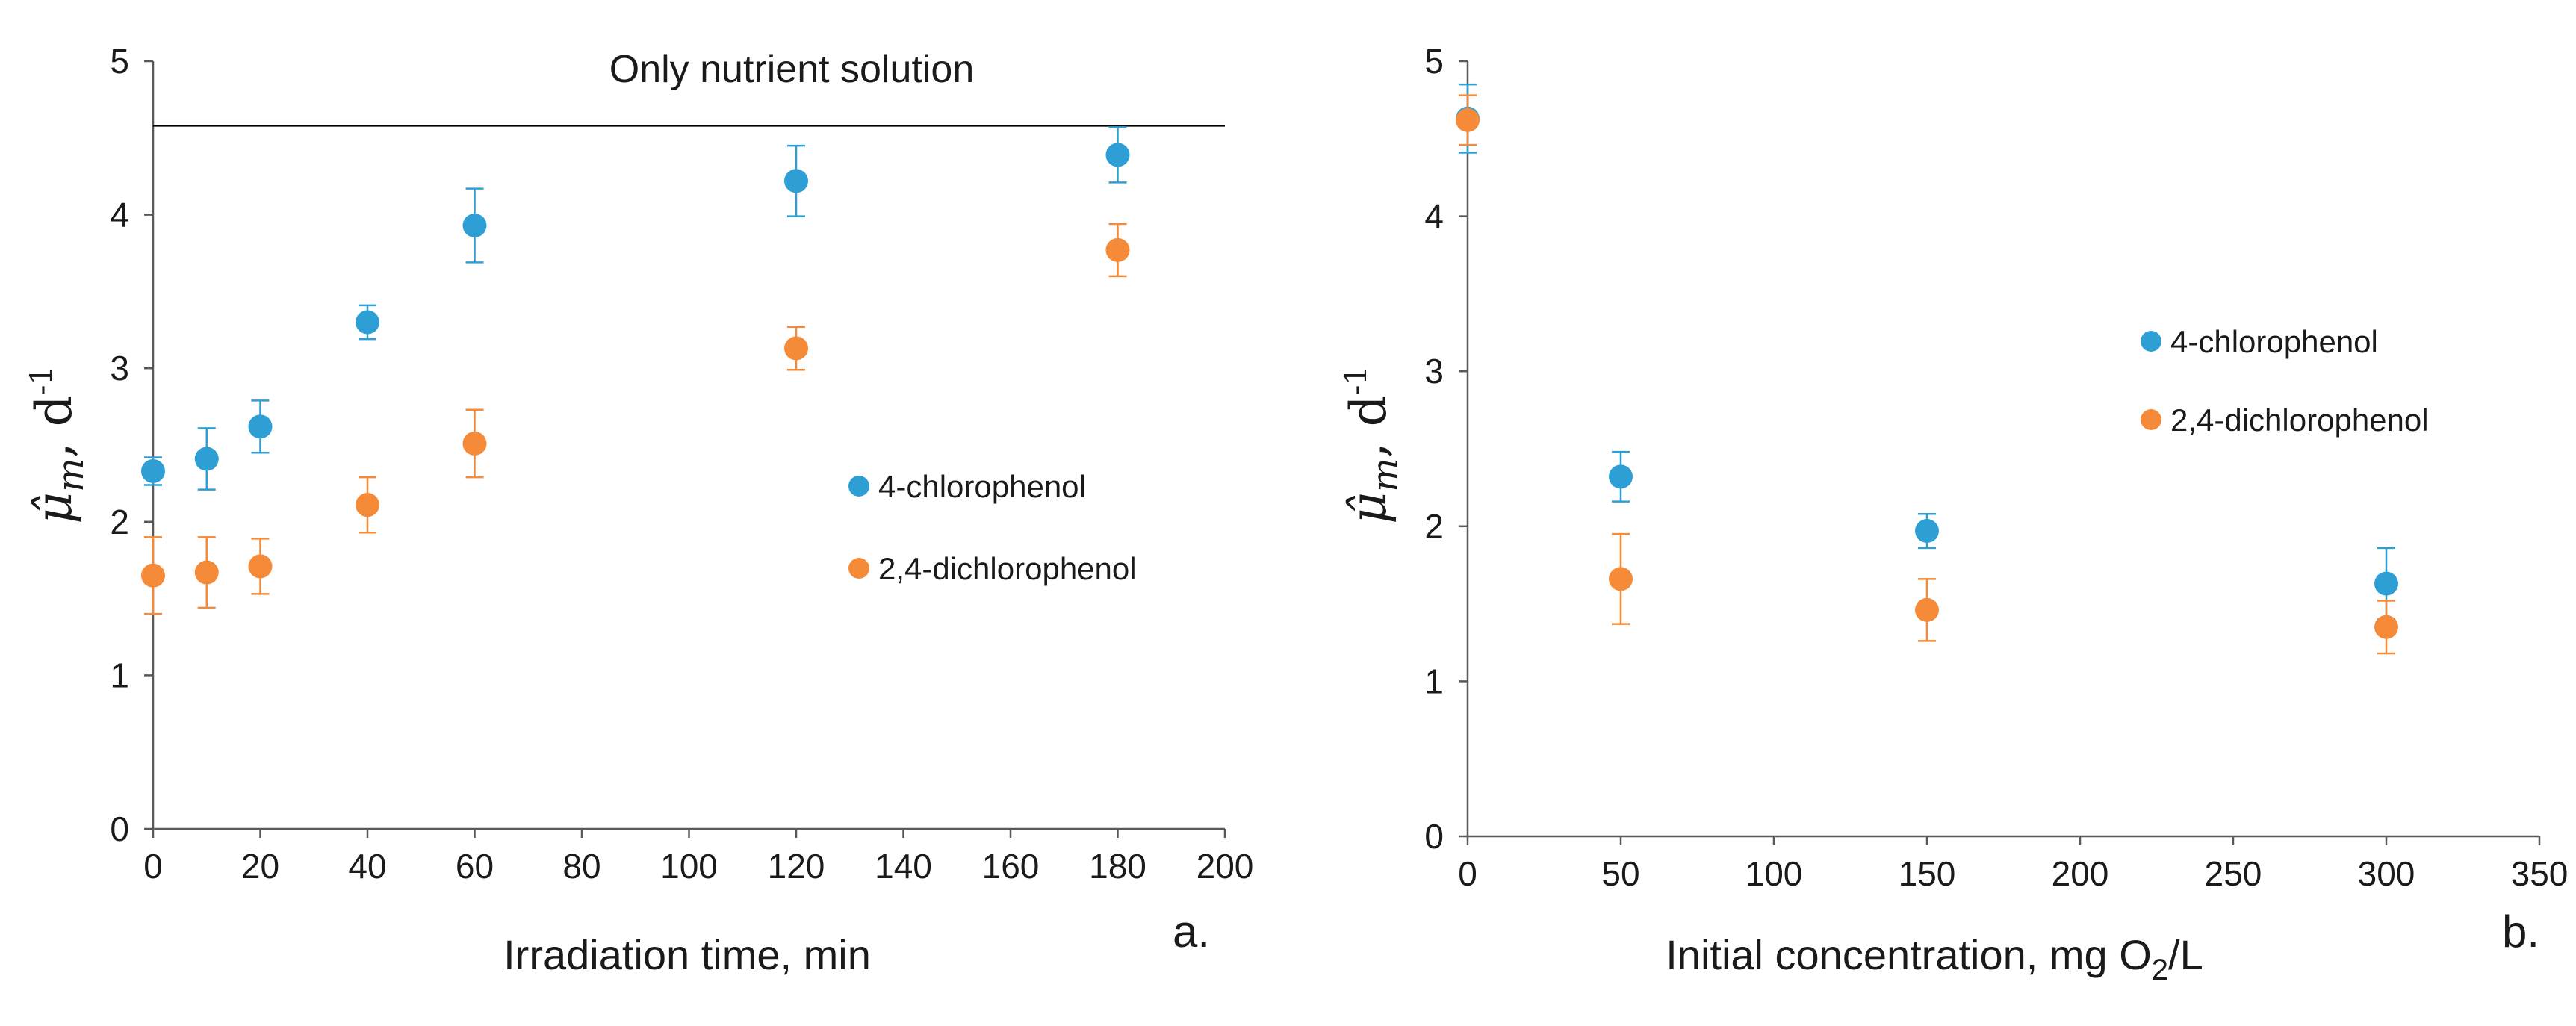 The width and height of the screenshot is (2576, 1026). What do you see at coordinates (2234, 873) in the screenshot?
I see `x-tick-label: 250` at bounding box center [2234, 873].